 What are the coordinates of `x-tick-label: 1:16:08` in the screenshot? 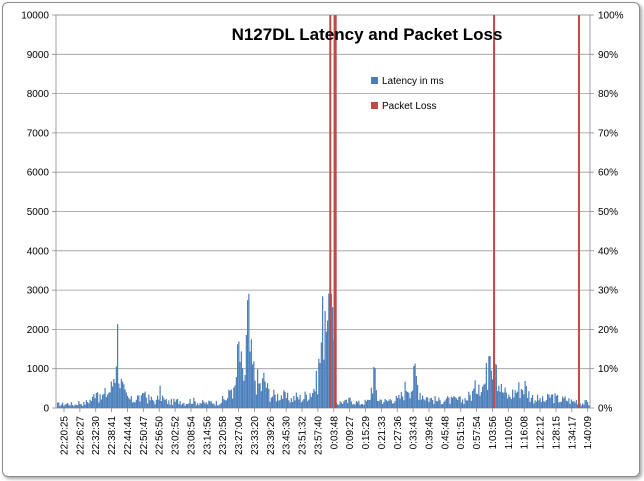 It's located at (525, 433).